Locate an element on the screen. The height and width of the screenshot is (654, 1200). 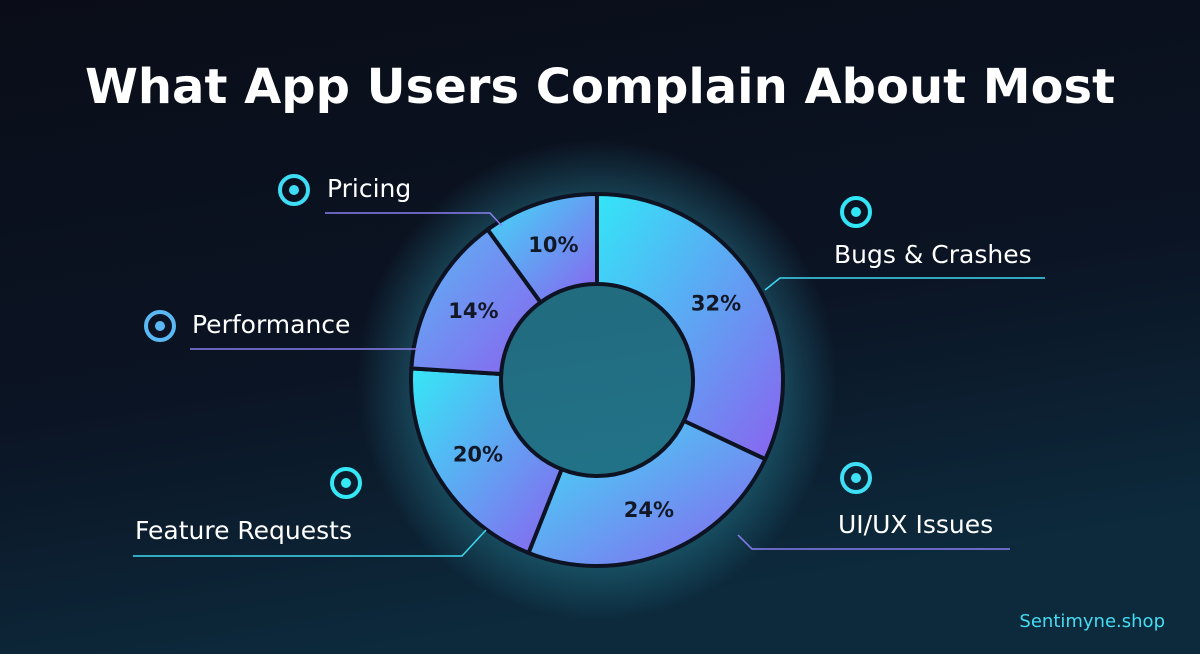
category-label: Performance is located at coordinates (271, 324).